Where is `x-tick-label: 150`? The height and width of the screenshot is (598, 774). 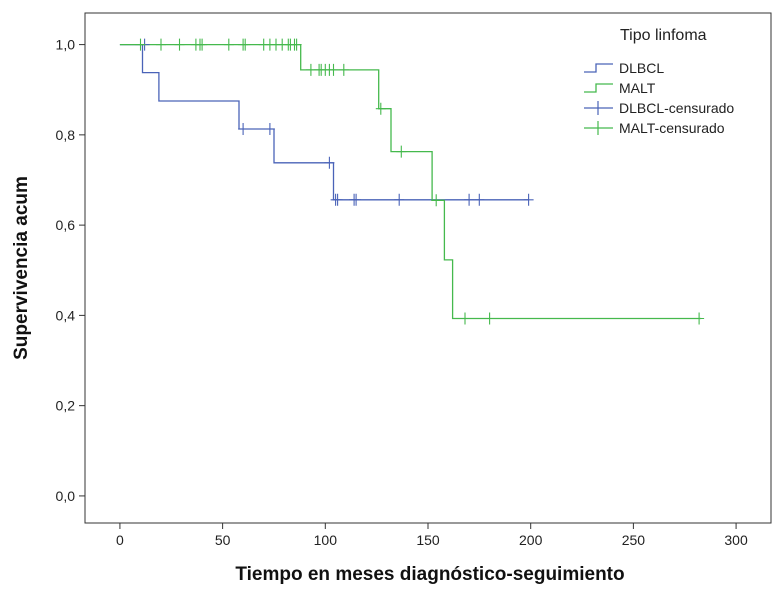 x-tick-label: 150 is located at coordinates (428, 540).